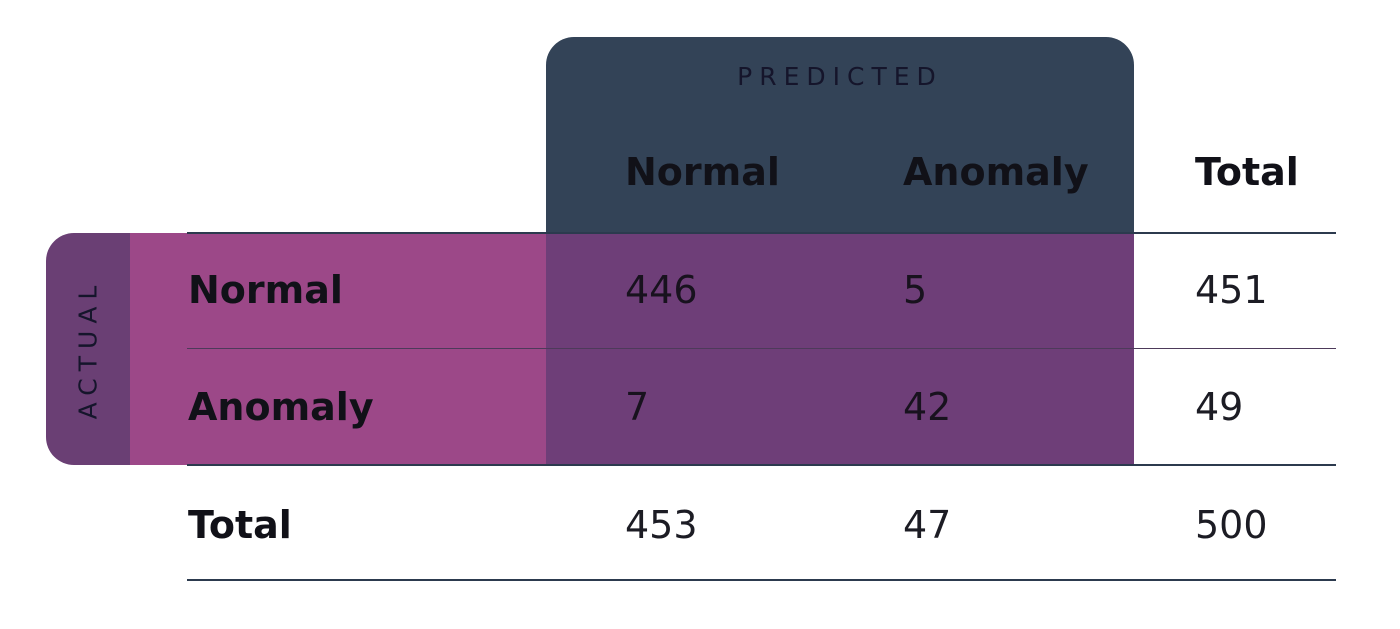  I want to click on row-label-band, so click(338, 349).